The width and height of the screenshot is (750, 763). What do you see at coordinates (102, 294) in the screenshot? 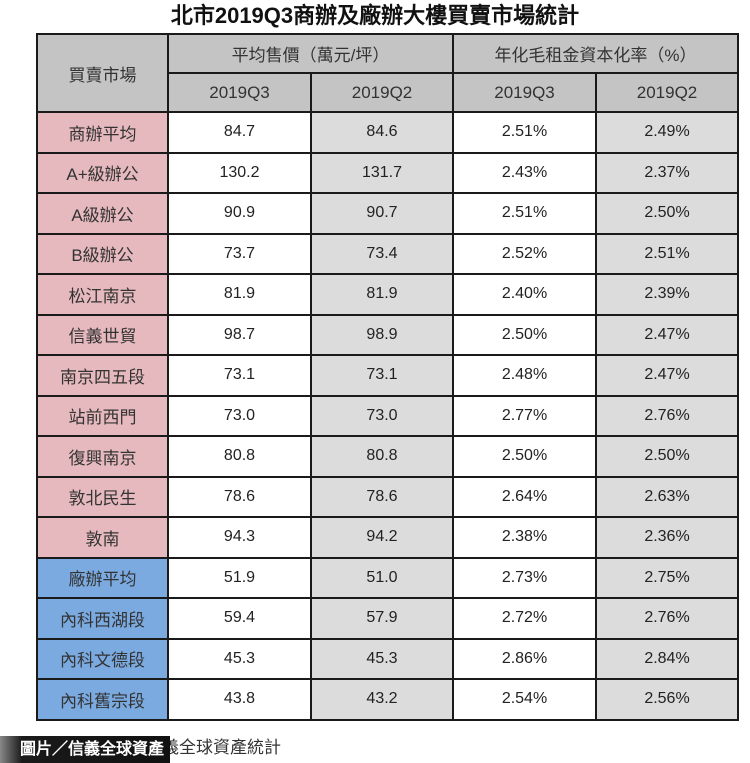
I see `market-name-cell: 松江南京` at bounding box center [102, 294].